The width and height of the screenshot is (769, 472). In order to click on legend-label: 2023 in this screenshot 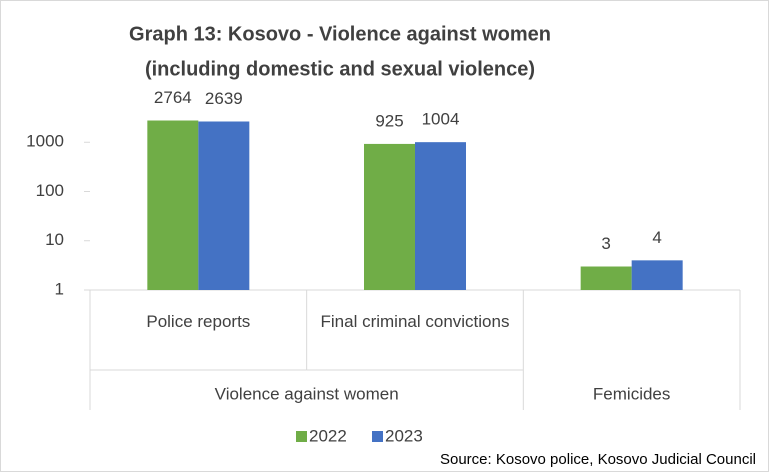, I will do `click(404, 435)`.